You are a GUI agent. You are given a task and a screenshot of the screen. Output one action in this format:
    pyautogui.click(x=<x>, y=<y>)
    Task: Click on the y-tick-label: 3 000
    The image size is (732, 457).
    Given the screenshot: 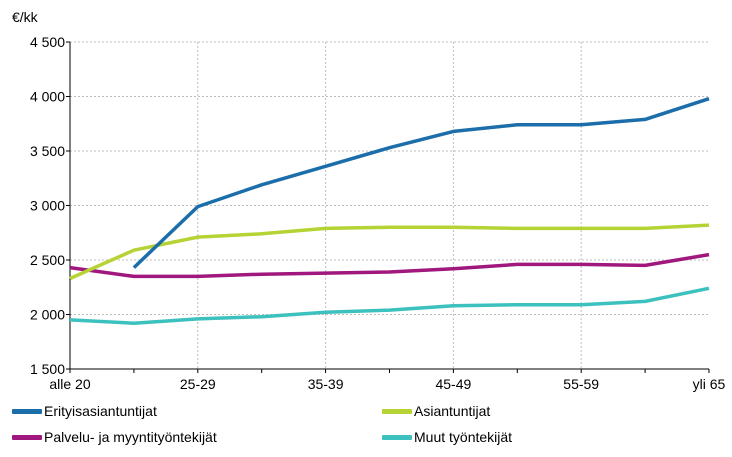 What is the action you would take?
    pyautogui.click(x=47, y=206)
    